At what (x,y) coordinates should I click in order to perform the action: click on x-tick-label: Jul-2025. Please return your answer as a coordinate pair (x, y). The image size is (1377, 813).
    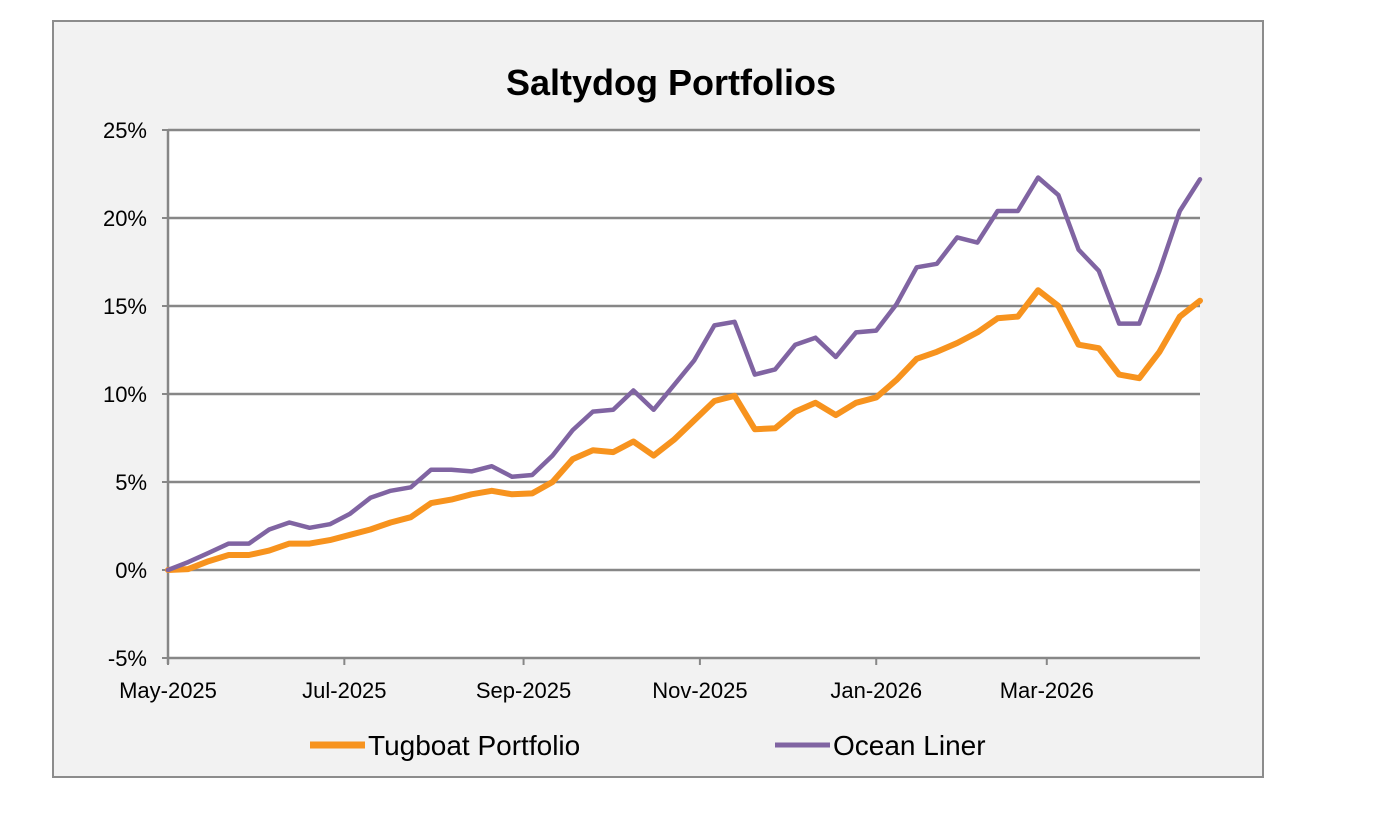
    Looking at the image, I should click on (344, 690).